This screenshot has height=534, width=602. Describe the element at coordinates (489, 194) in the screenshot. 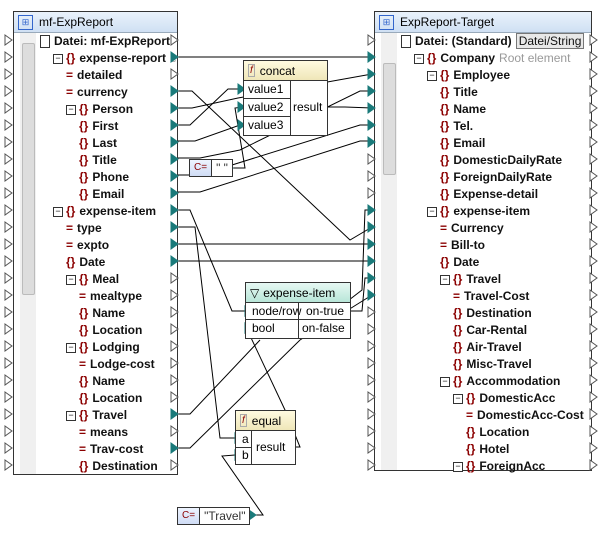

I see `target-row: {} Expense-detail` at that location.